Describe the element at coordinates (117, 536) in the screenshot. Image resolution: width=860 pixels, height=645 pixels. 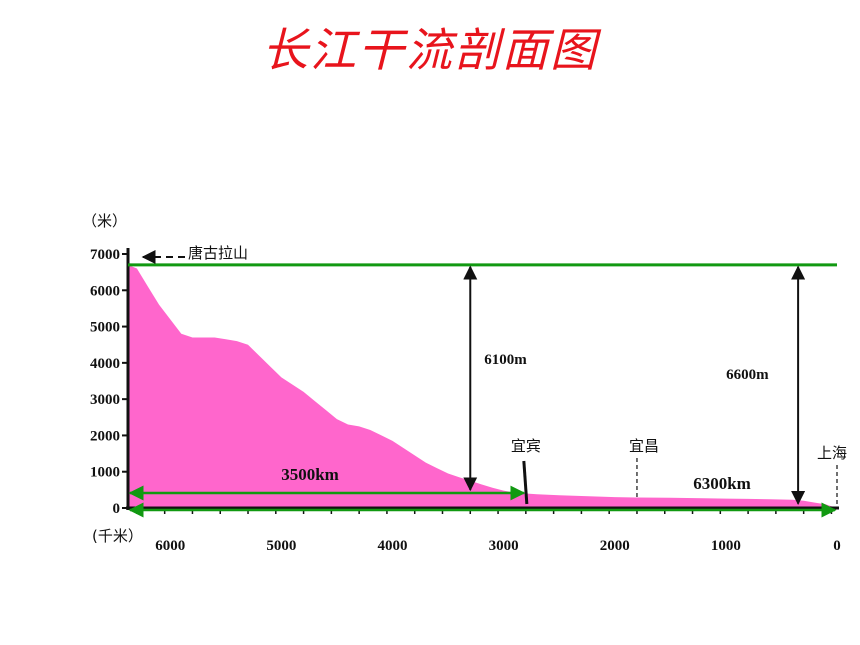
I see `x-unit-label: (千米）` at that location.